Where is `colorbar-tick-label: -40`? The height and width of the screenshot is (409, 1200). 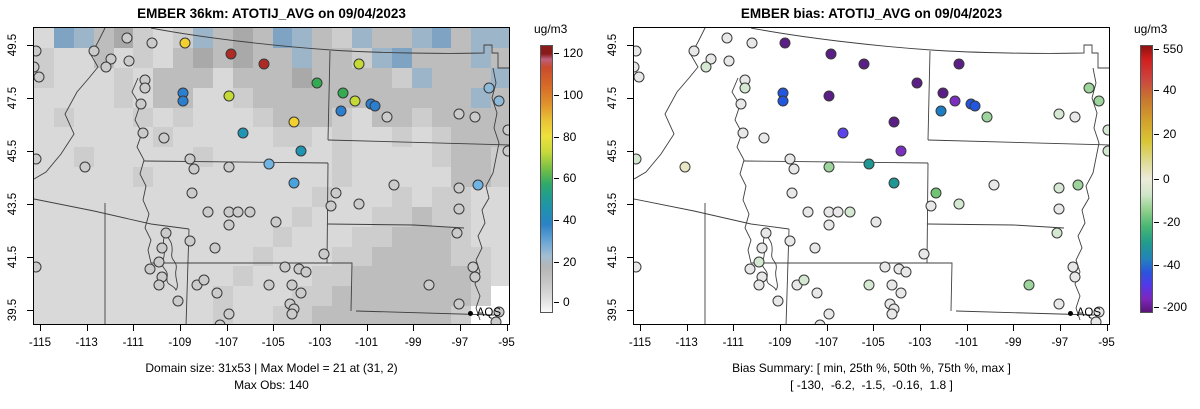
colorbar-tick-label: -40 is located at coordinates (1172, 264).